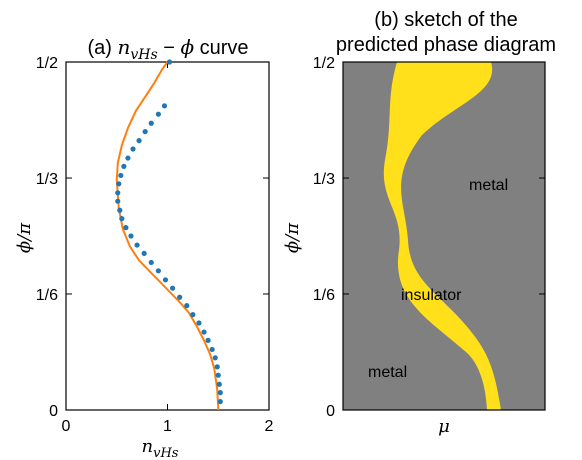  What do you see at coordinates (431, 295) in the screenshot?
I see `region-label-insulator: insulator` at bounding box center [431, 295].